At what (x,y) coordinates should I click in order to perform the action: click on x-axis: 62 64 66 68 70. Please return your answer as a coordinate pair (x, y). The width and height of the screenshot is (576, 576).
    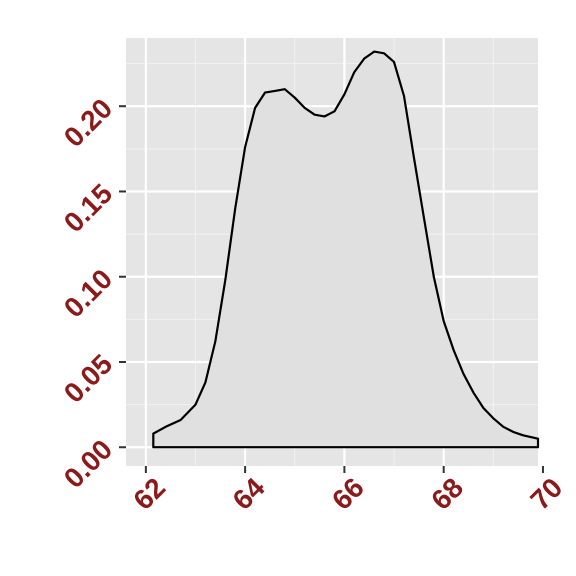
    Looking at the image, I should click on (347, 491).